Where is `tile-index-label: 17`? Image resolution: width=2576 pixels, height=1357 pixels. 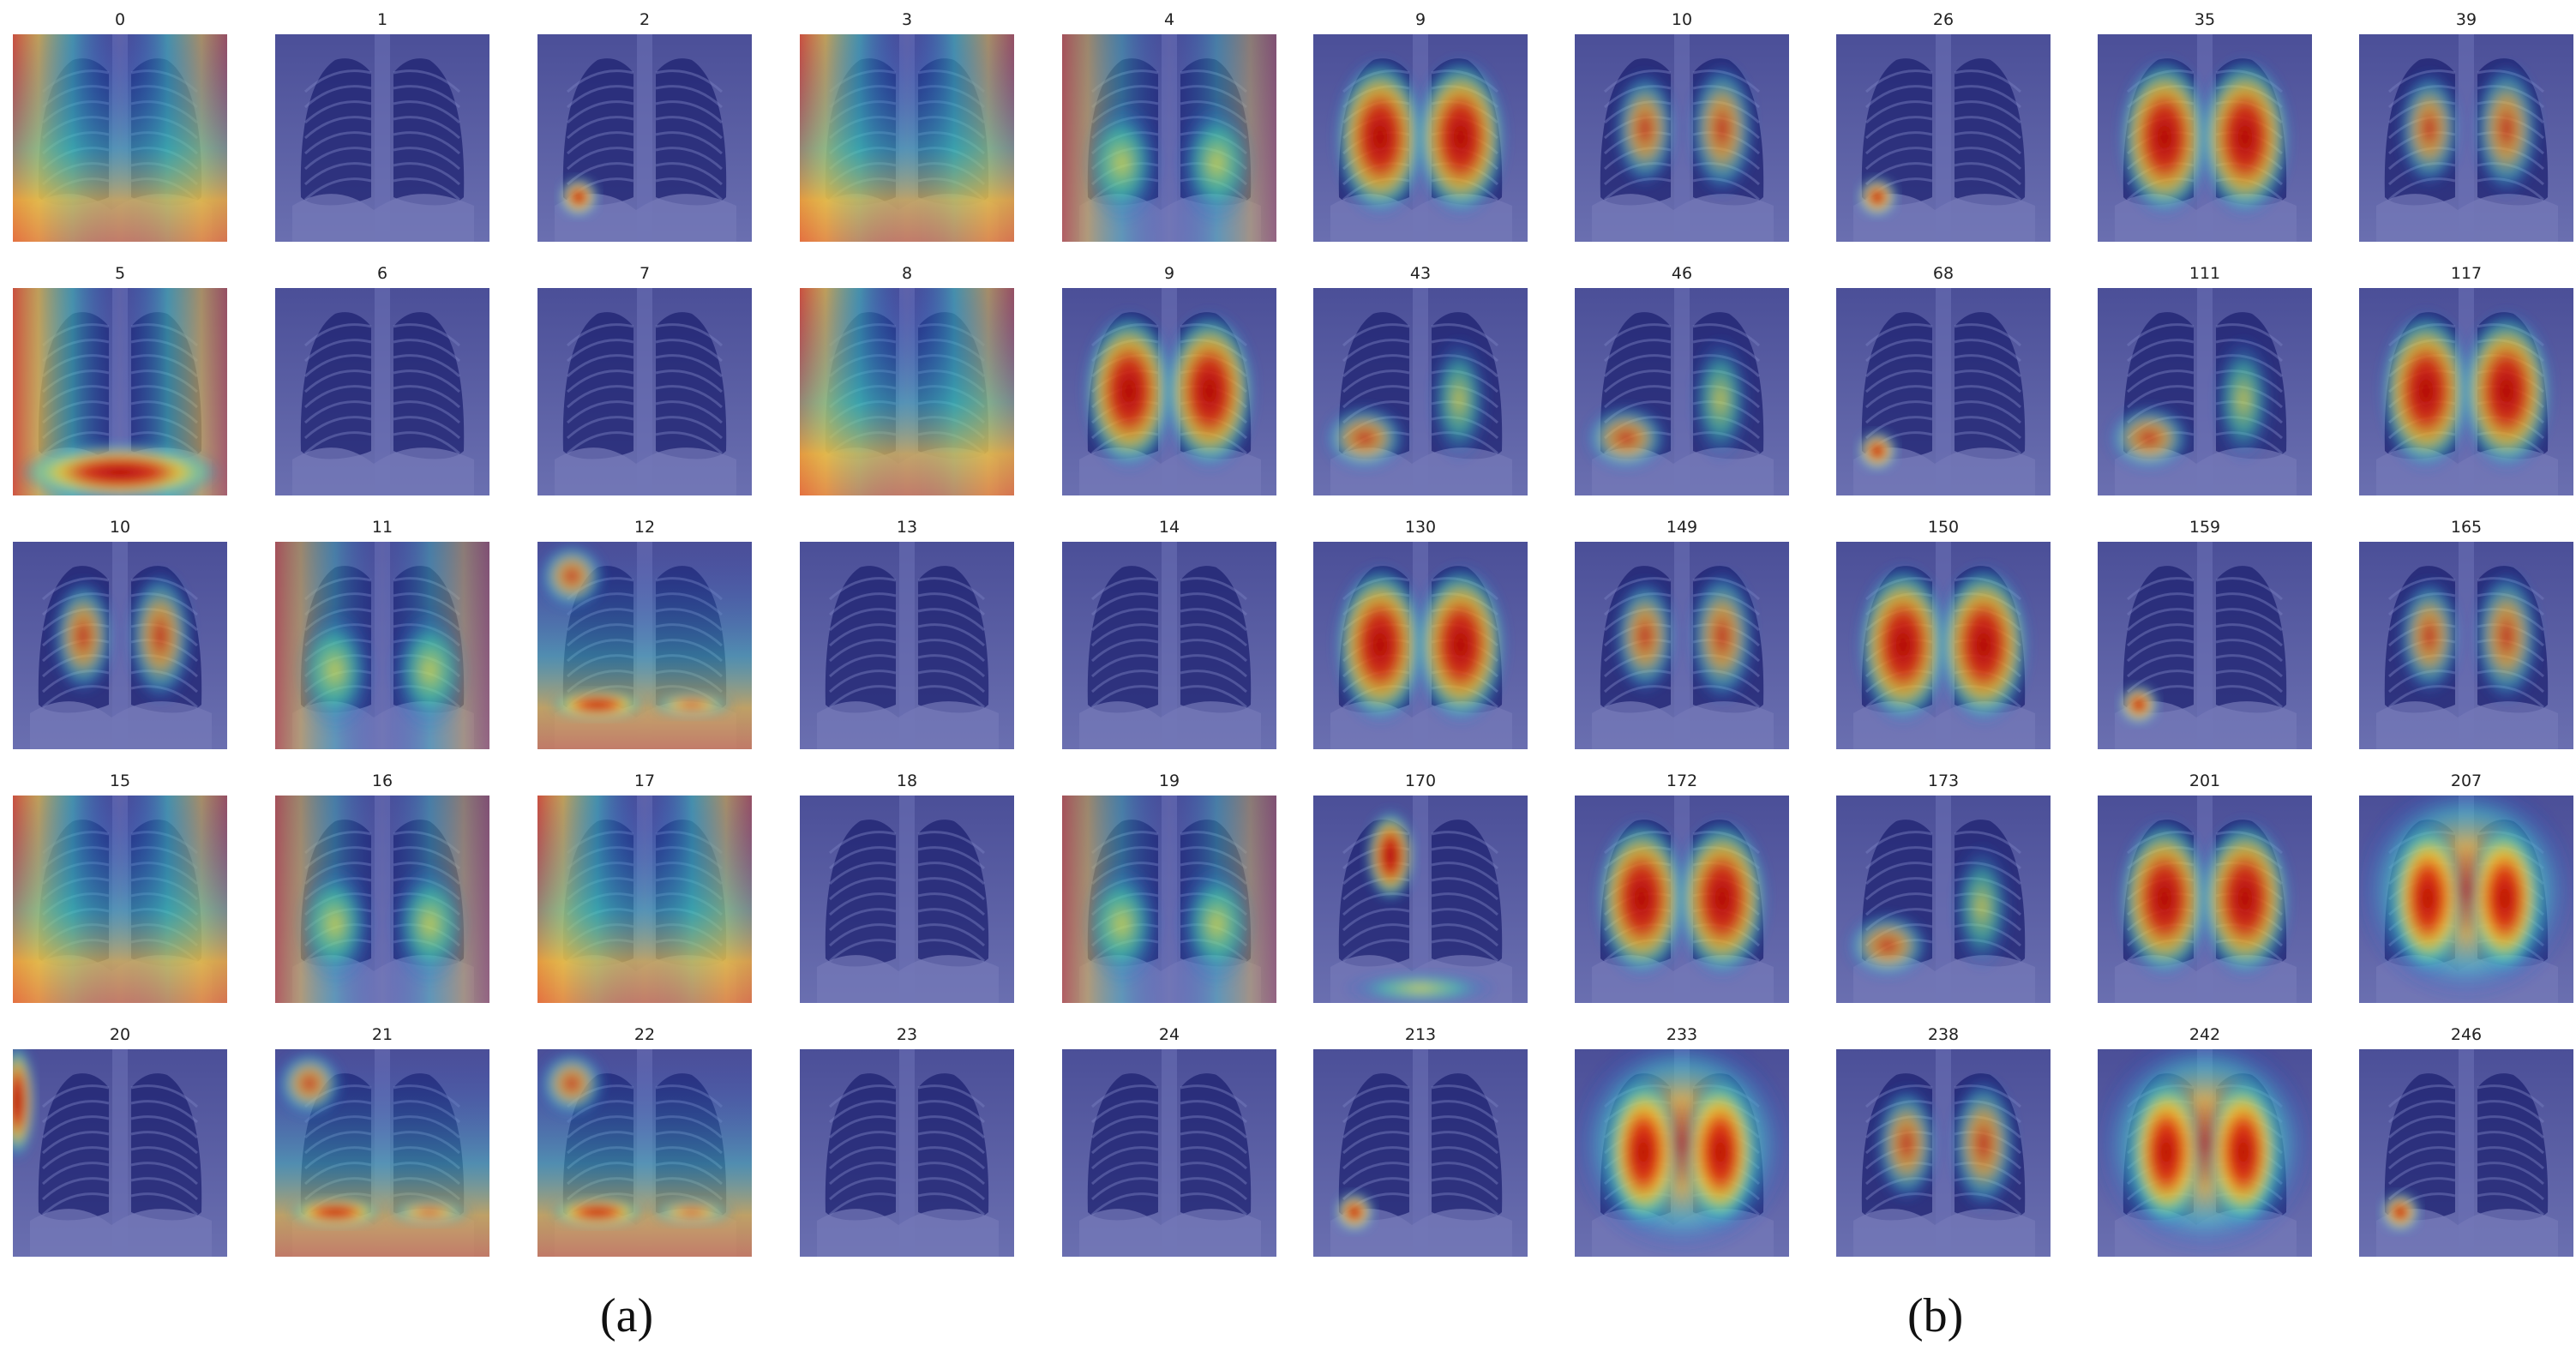 tile-index-label: 17 is located at coordinates (644, 781).